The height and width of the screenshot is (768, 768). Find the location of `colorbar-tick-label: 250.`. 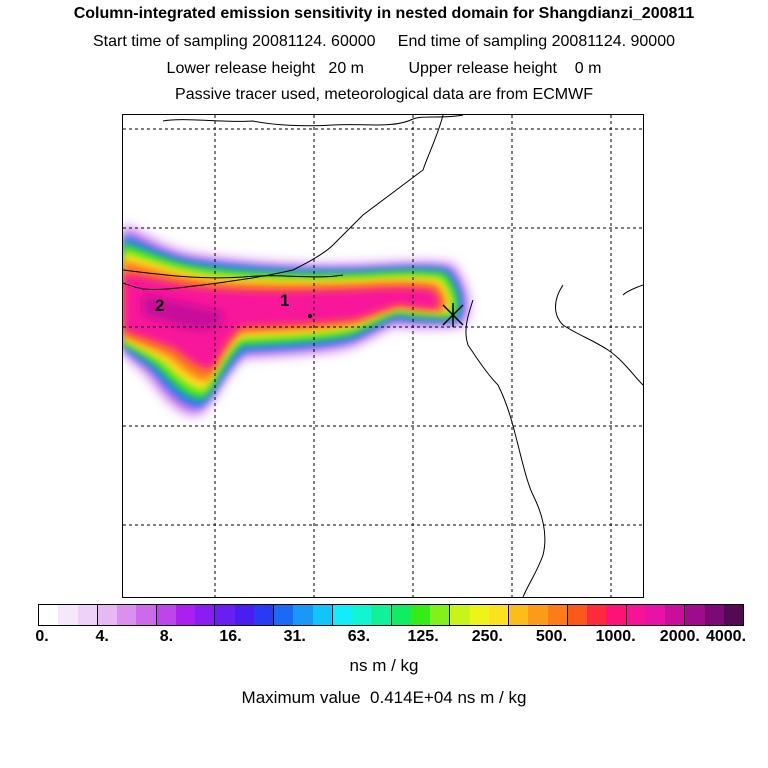

colorbar-tick-label: 250. is located at coordinates (487, 636).